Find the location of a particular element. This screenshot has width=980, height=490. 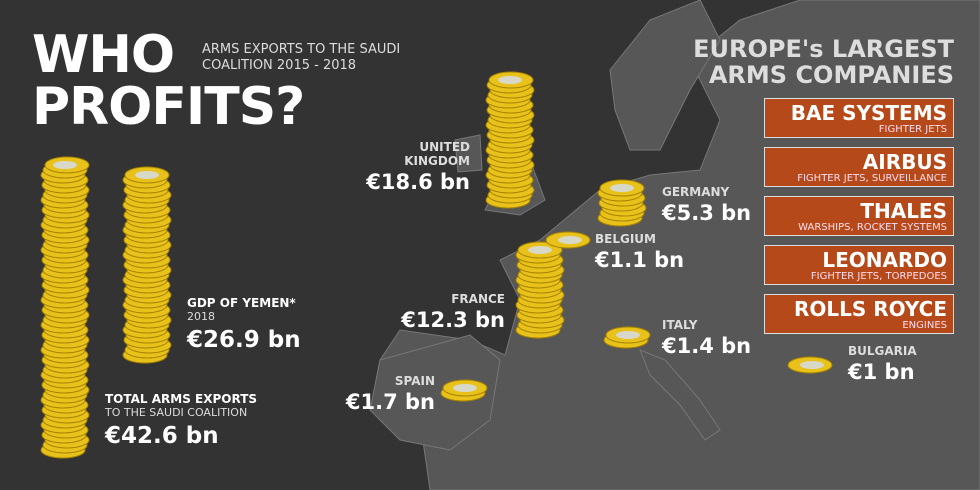

company-box: BAE SYSTEMS FIGHTER JETS is located at coordinates (859, 118).